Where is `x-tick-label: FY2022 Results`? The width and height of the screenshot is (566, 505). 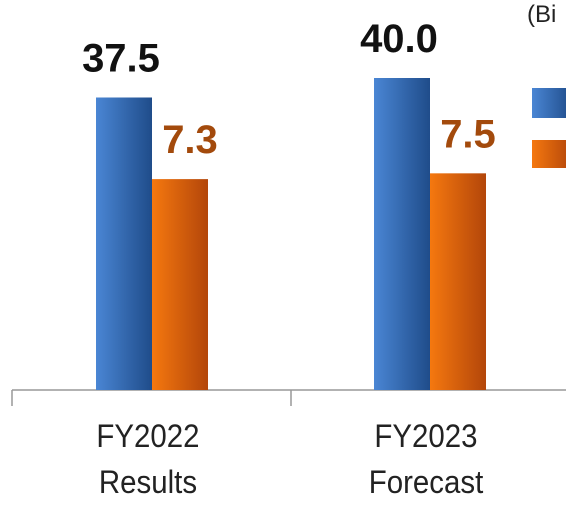
x-tick-label: FY2022 Results is located at coordinates (148, 459).